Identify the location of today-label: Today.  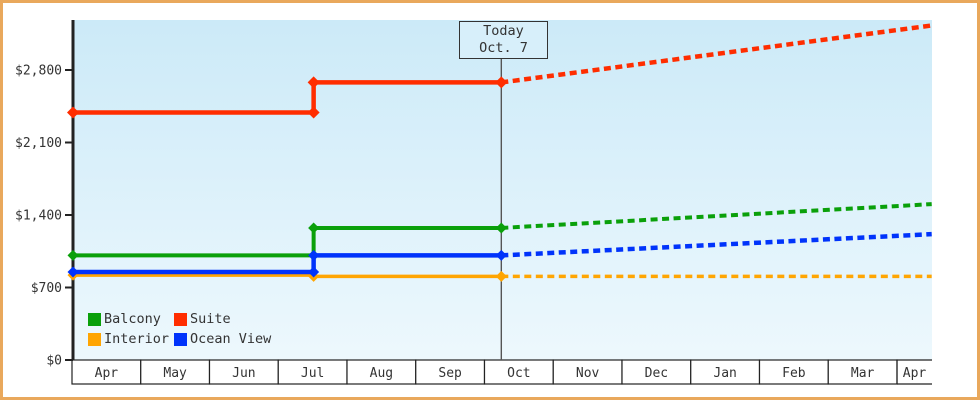
(503, 31).